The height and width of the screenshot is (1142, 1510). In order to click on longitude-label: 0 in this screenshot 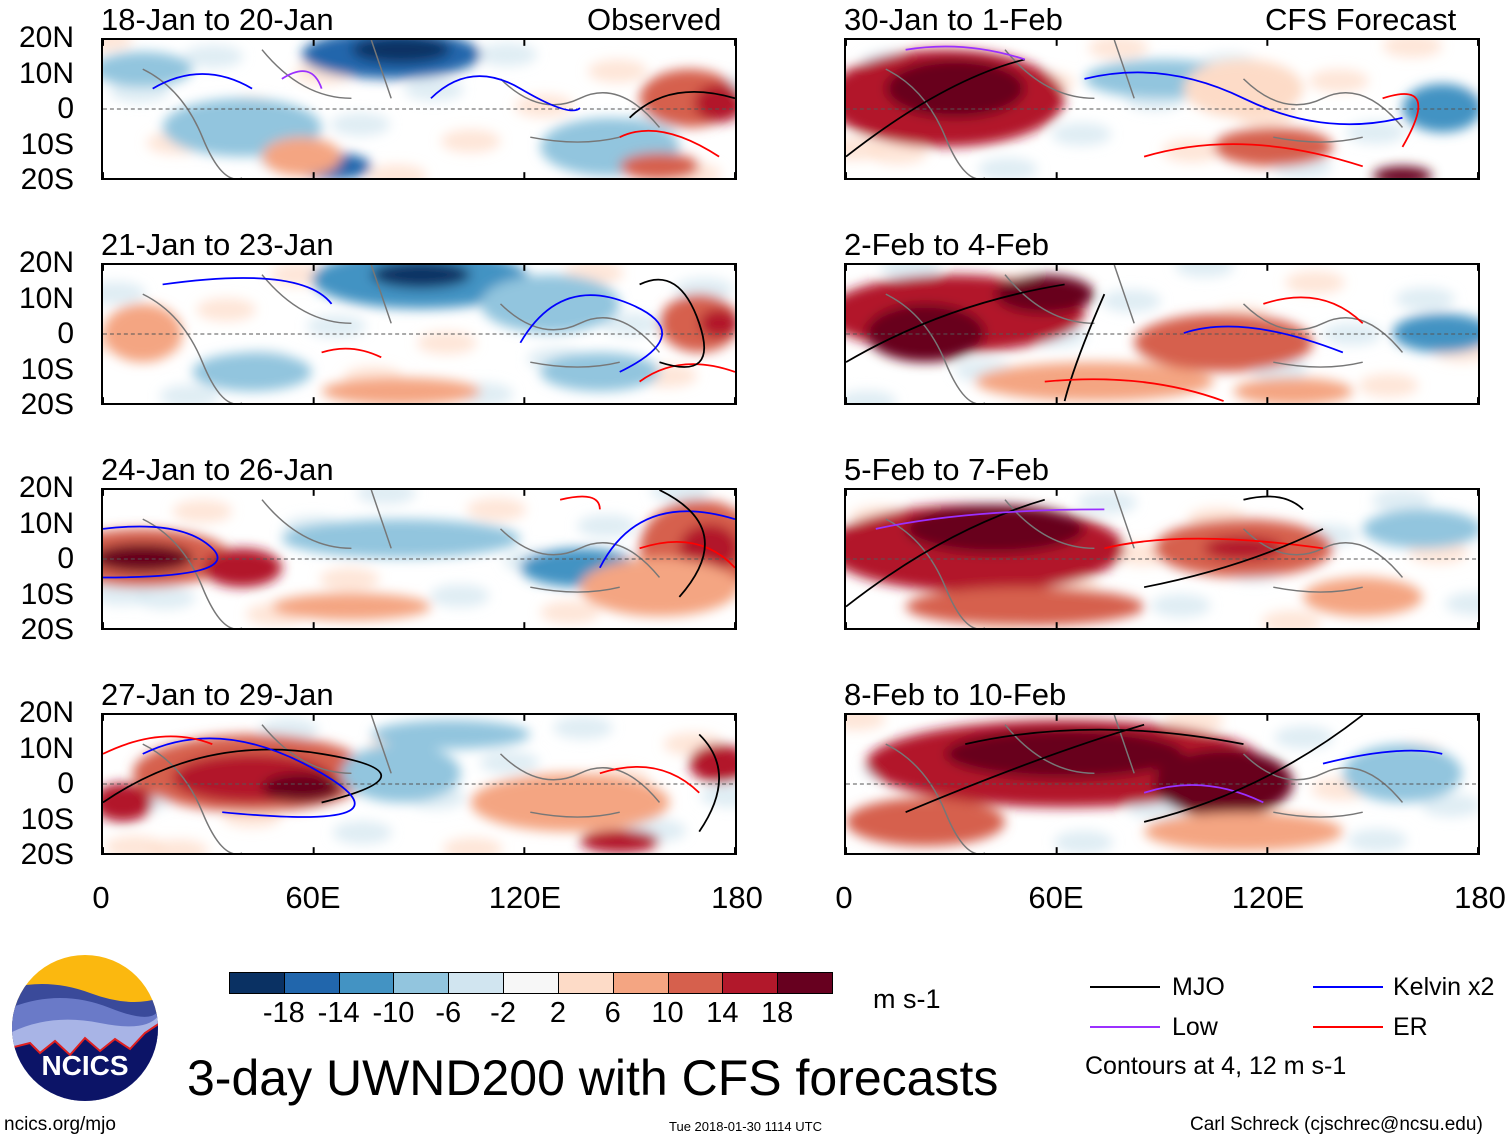, I will do `click(844, 897)`.